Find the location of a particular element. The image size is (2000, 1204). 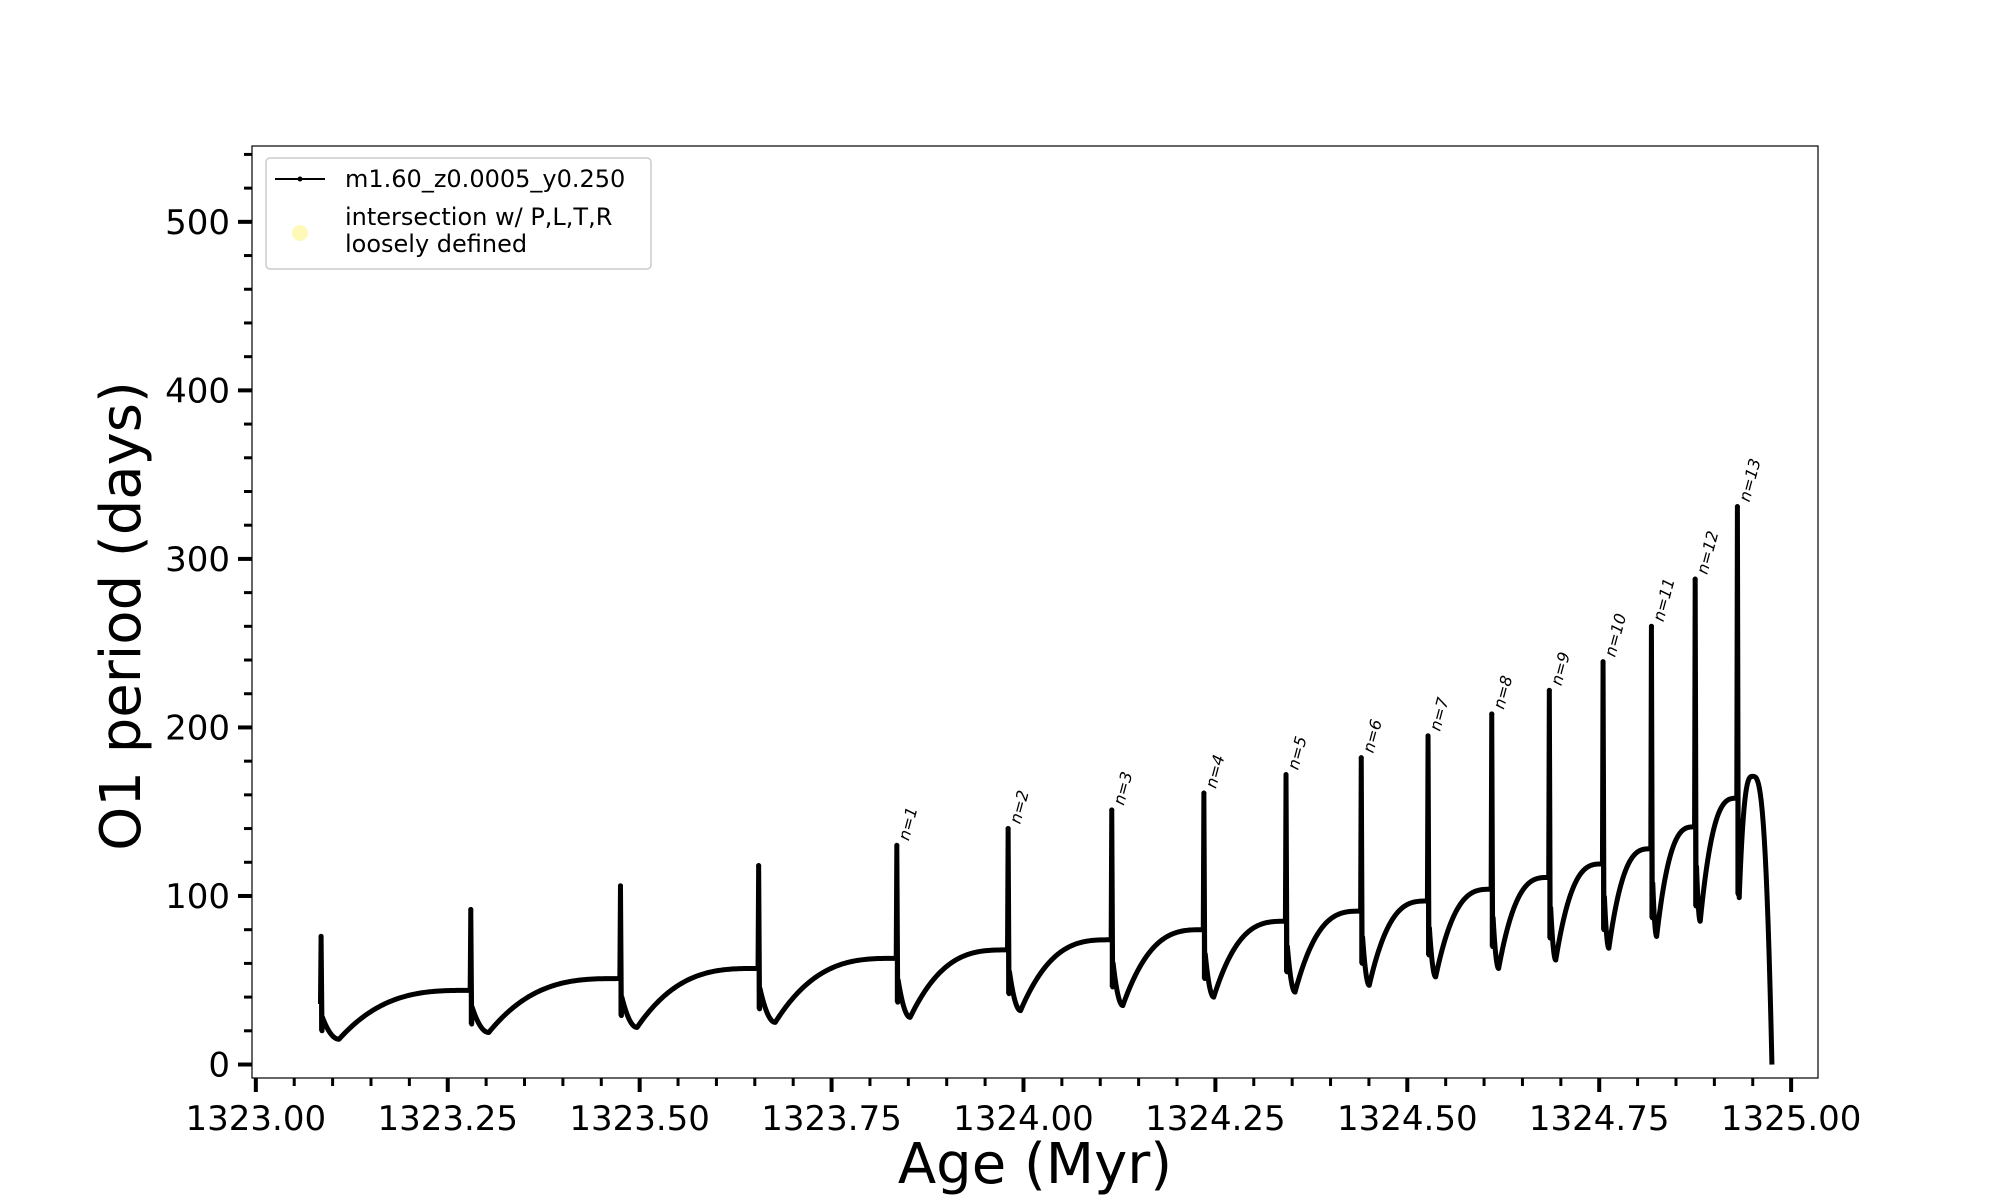

legend-dot-marker is located at coordinates (300, 179).